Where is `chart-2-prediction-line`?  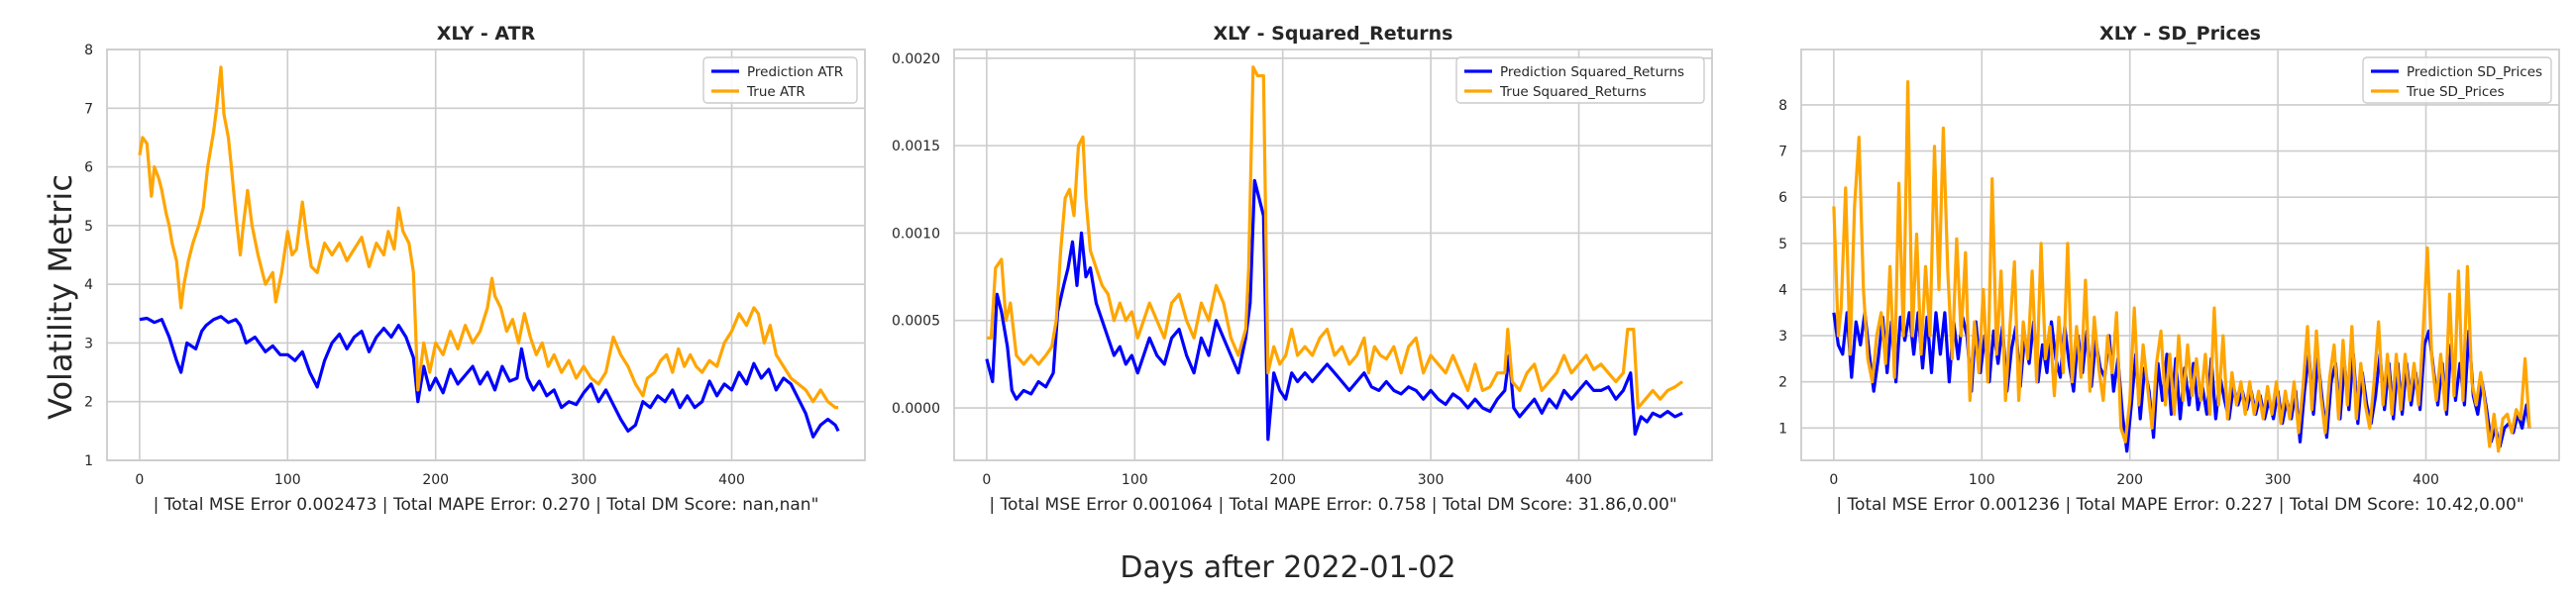 chart-2-prediction-line is located at coordinates (1334, 310).